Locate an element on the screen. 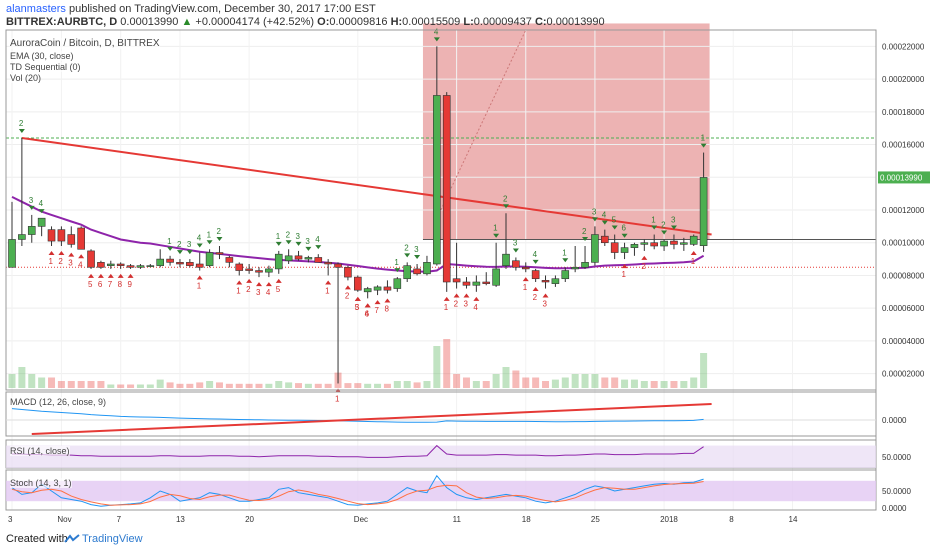  td-down-count: 6 is located at coordinates (367, 313).